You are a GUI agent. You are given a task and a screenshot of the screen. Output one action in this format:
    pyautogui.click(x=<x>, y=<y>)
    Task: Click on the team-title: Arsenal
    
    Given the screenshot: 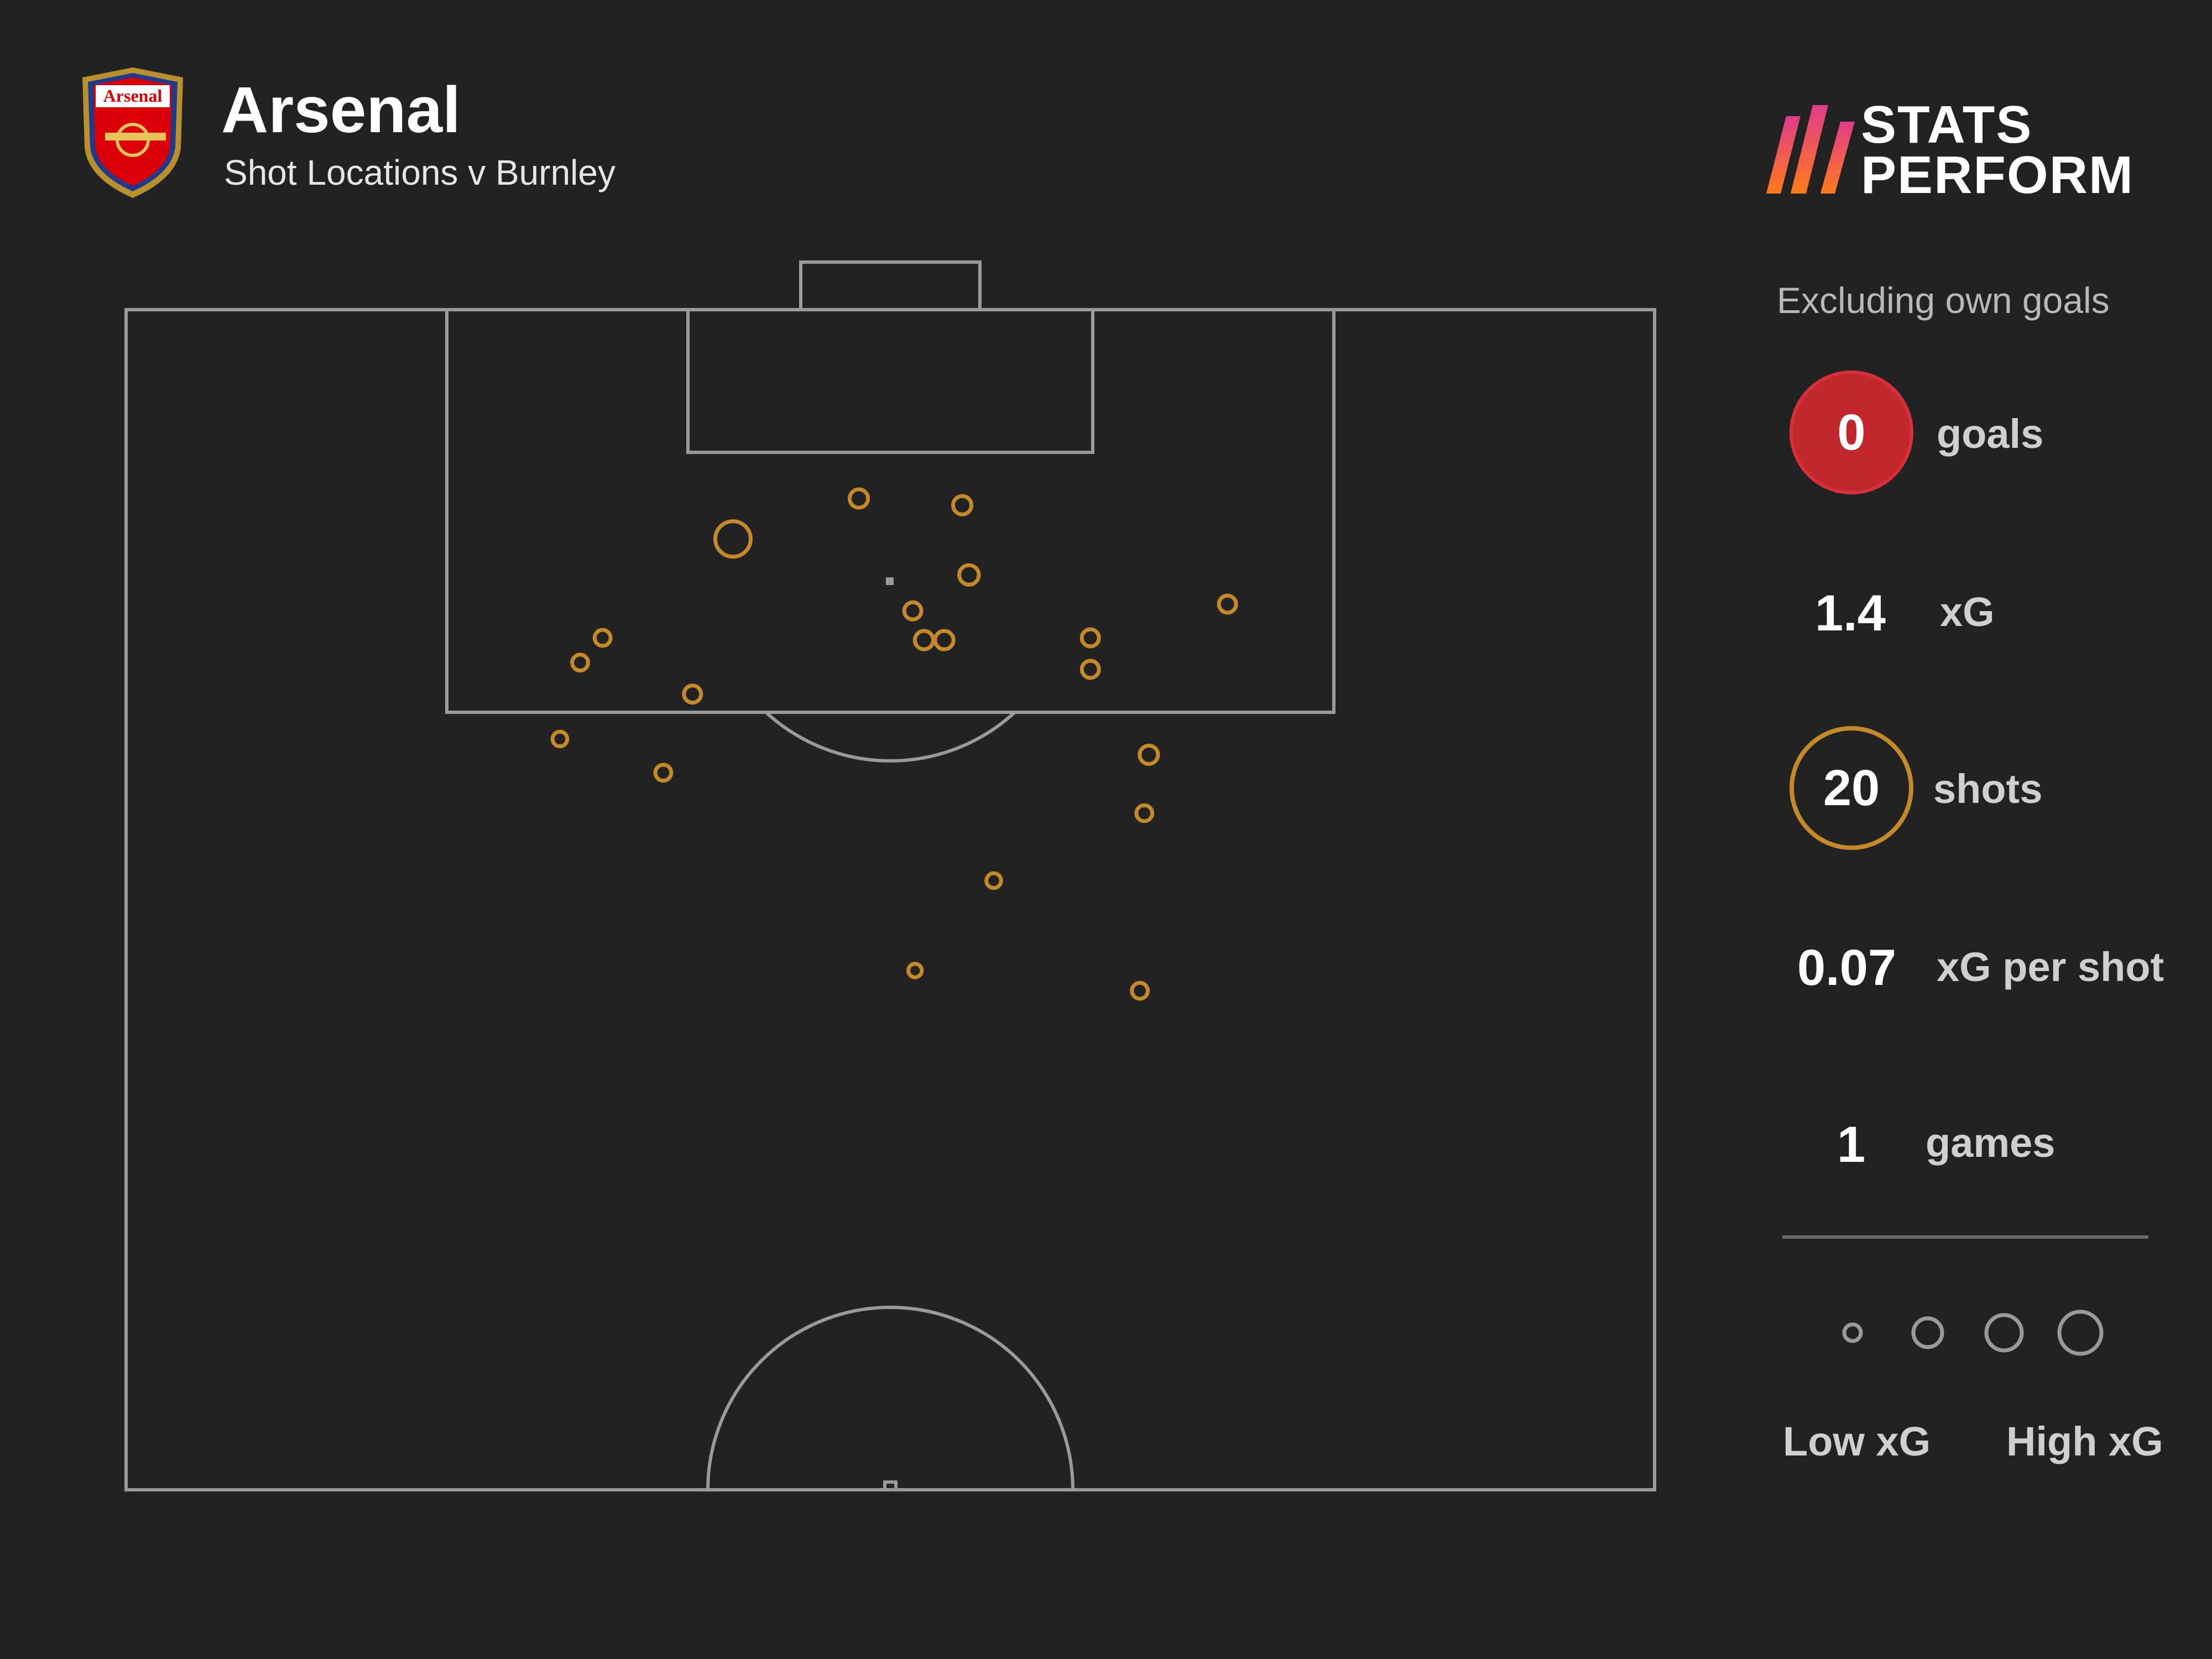 What is the action you would take?
    pyautogui.click(x=341, y=111)
    